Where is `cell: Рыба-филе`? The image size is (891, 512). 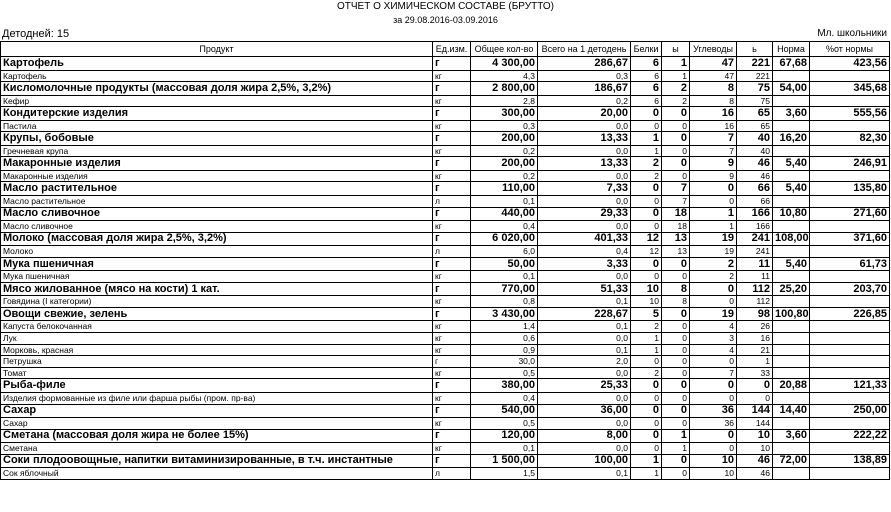
cell: Рыба-филе is located at coordinates (216, 385).